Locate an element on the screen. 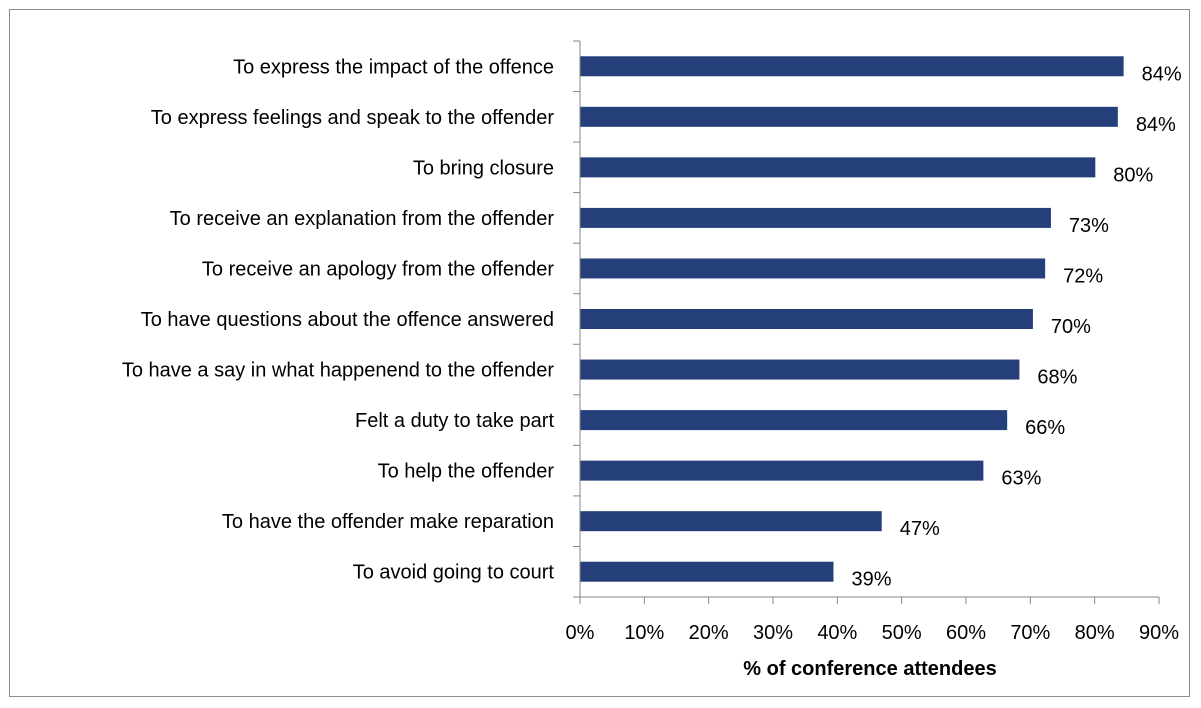 The width and height of the screenshot is (1201, 708). category-label: Felt a duty to take part is located at coordinates (454, 421).